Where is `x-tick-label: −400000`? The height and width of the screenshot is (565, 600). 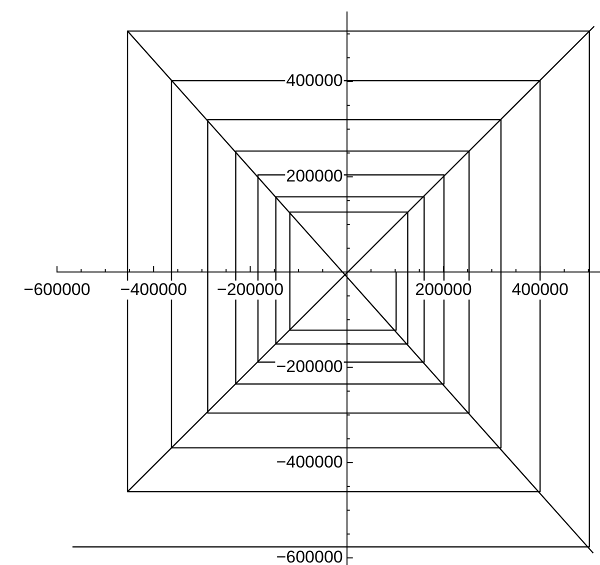
x-tick-label: −400000 is located at coordinates (153, 289).